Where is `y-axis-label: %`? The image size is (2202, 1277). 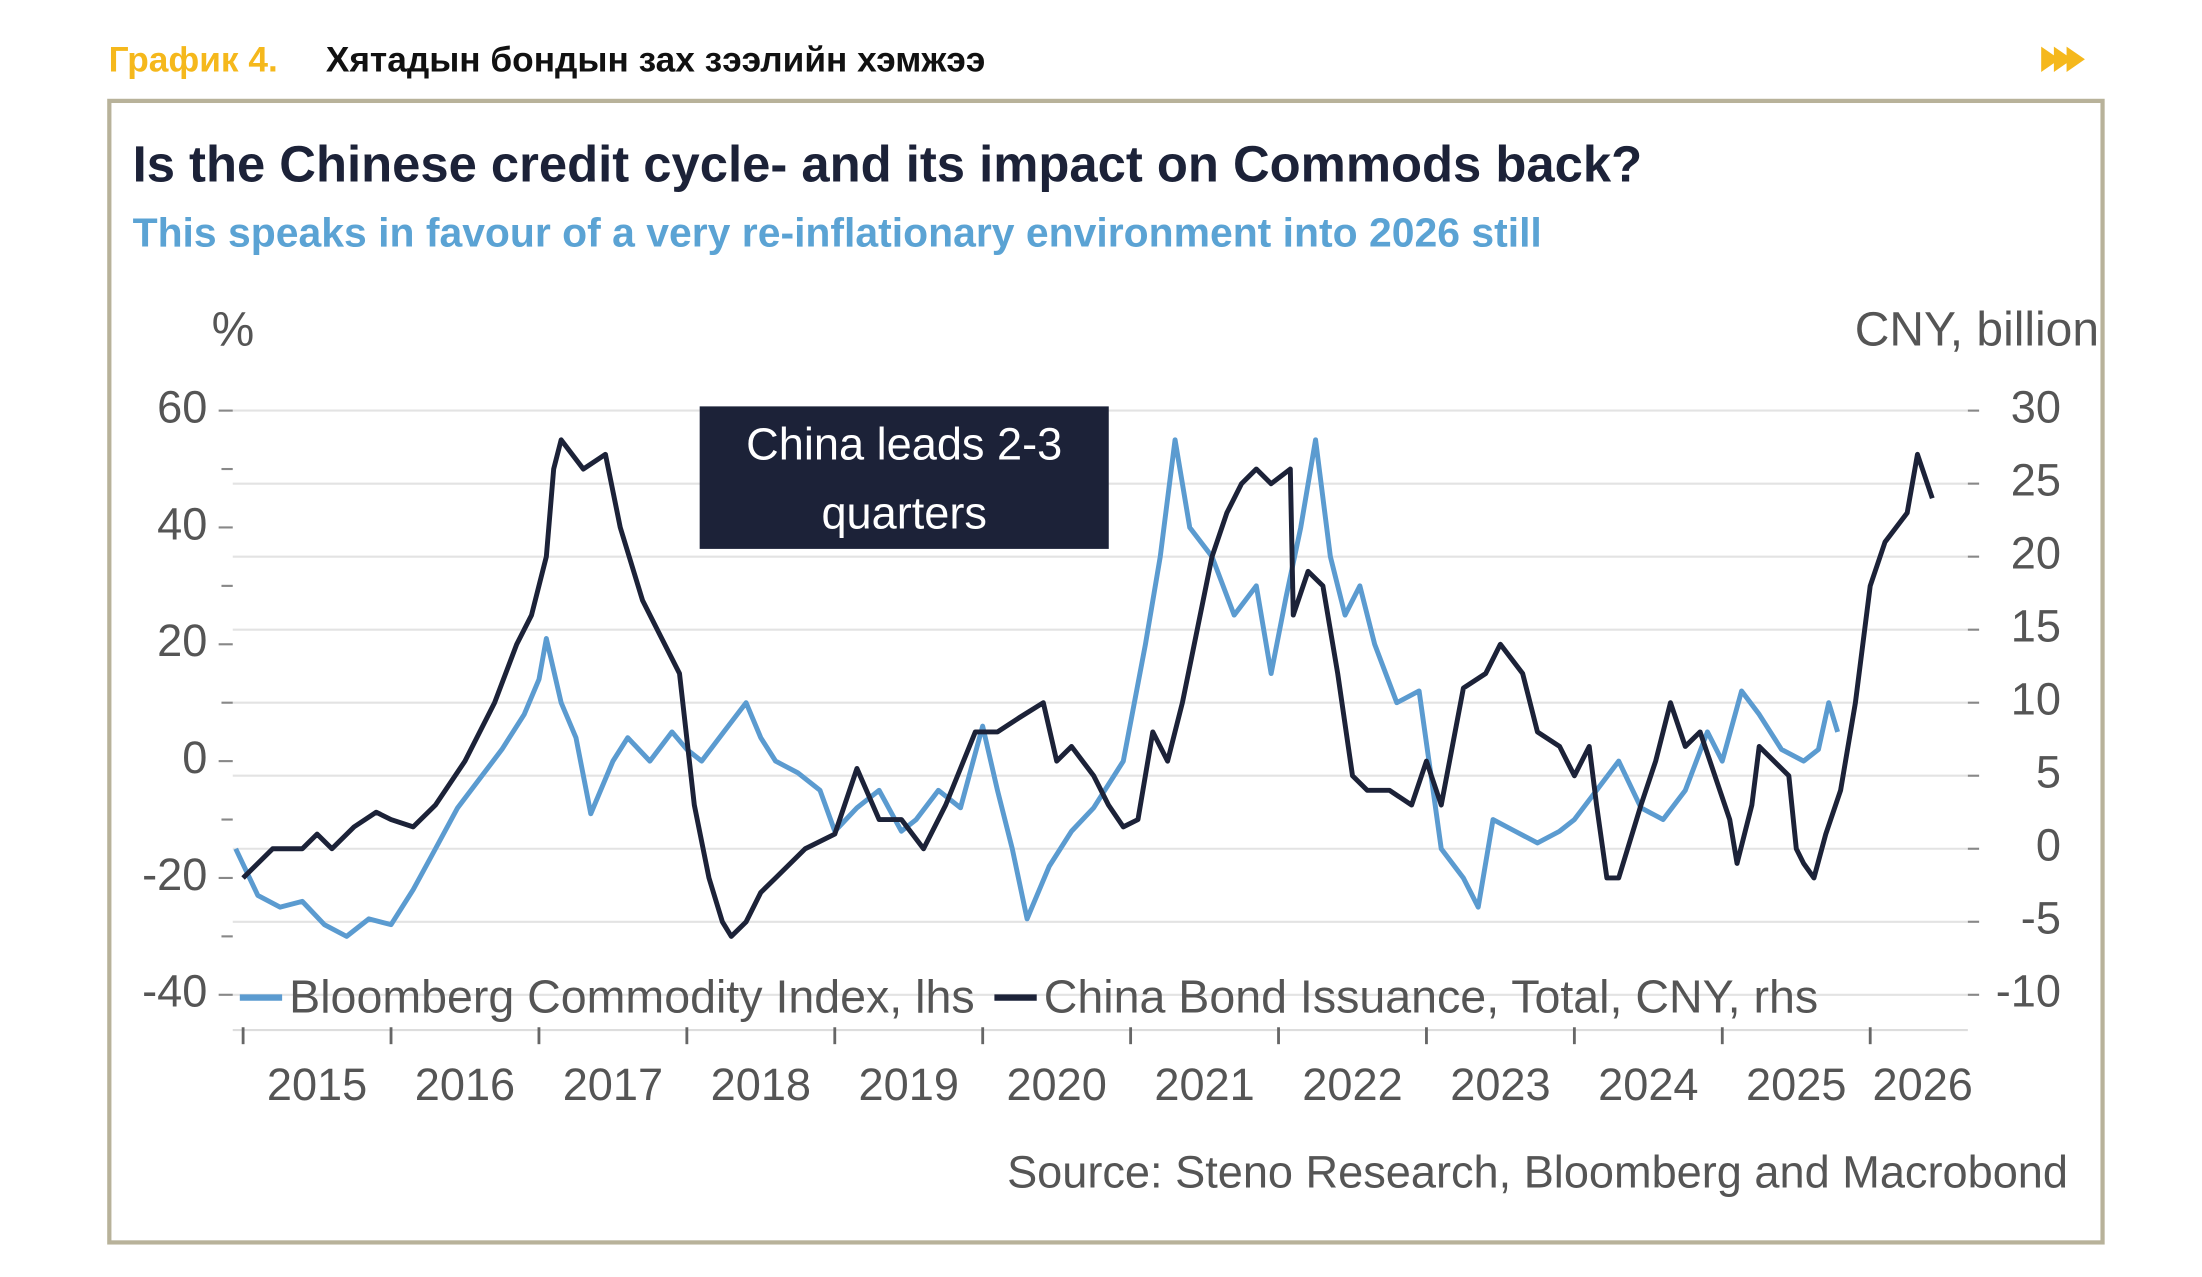 y-axis-label: % is located at coordinates (233, 330).